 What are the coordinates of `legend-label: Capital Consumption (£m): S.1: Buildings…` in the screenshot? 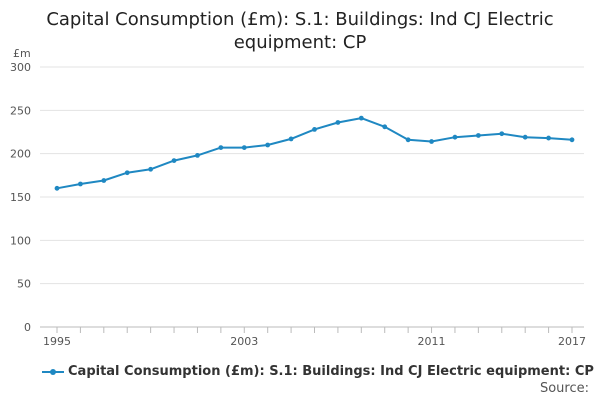 It's located at (331, 371).